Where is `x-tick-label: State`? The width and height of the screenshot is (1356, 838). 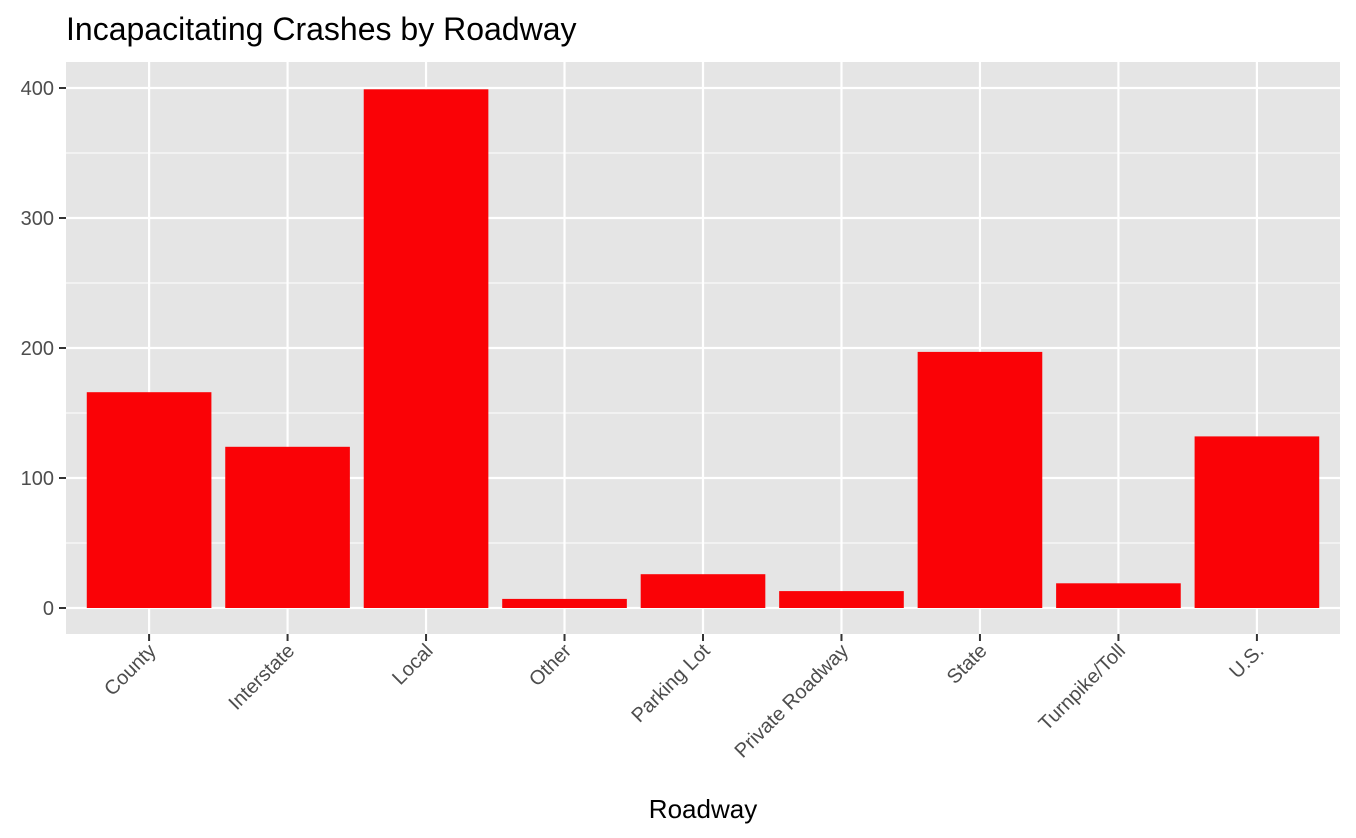
x-tick-label: State is located at coordinates (967, 664).